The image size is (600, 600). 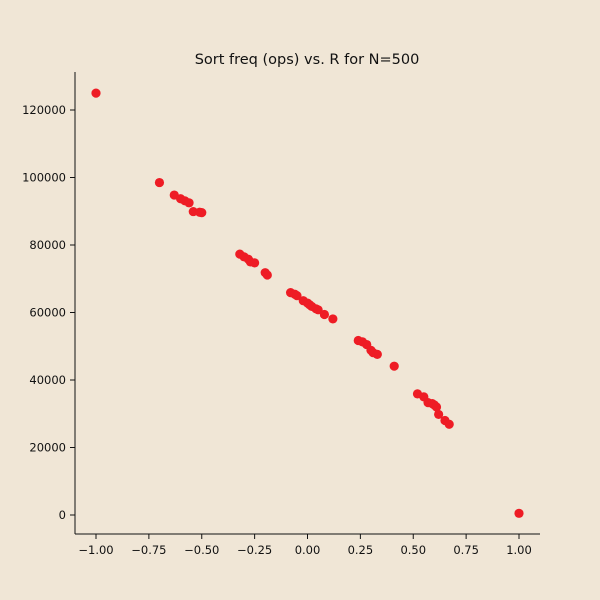 What do you see at coordinates (44, 110) in the screenshot?
I see `y-tick-label: 120000` at bounding box center [44, 110].